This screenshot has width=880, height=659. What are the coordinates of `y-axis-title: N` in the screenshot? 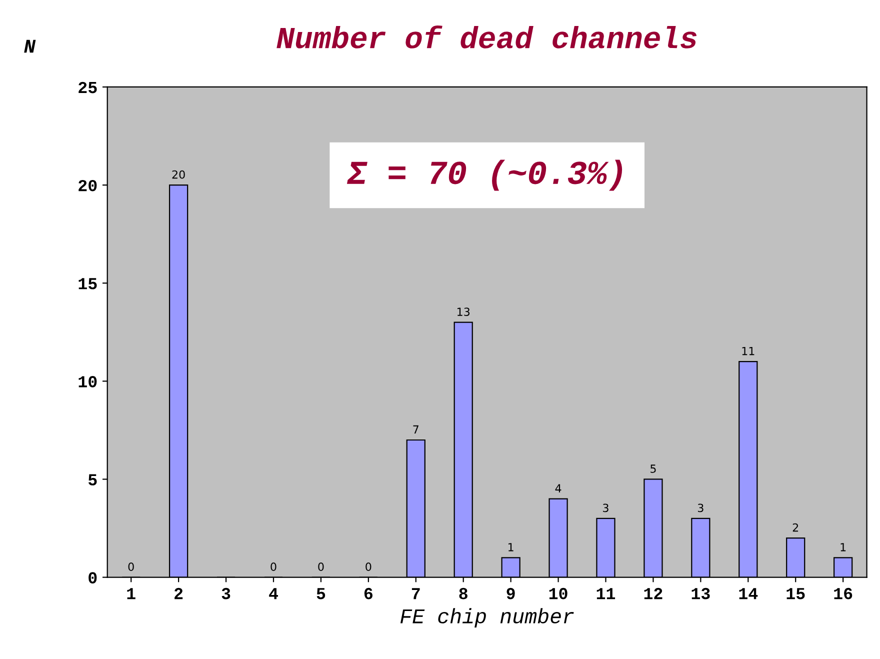 It's located at (30, 46).